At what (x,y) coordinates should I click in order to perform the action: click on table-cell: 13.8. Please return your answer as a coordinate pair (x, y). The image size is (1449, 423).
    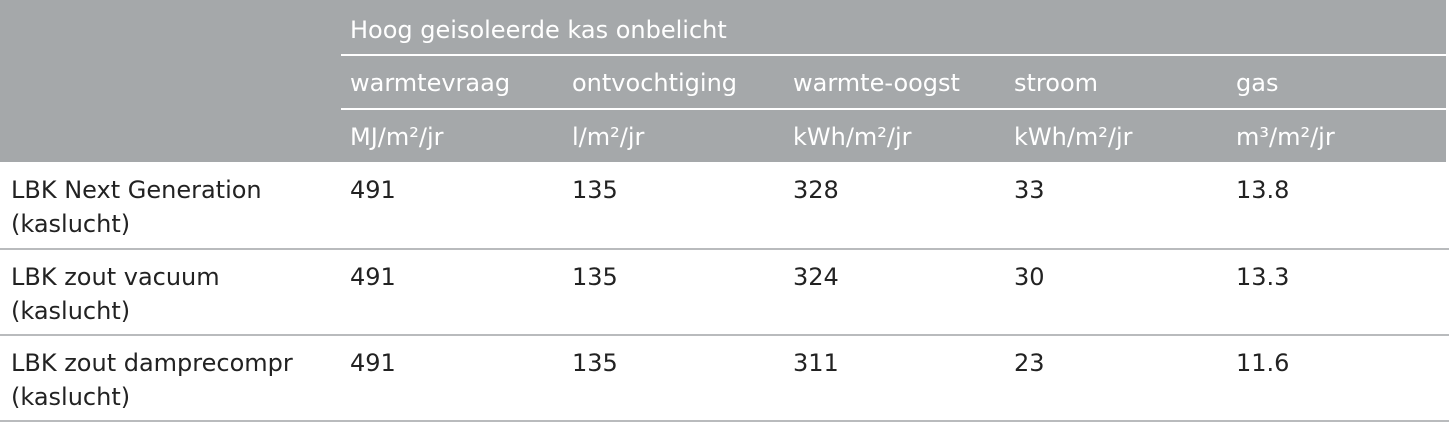
    Looking at the image, I should click on (1263, 190).